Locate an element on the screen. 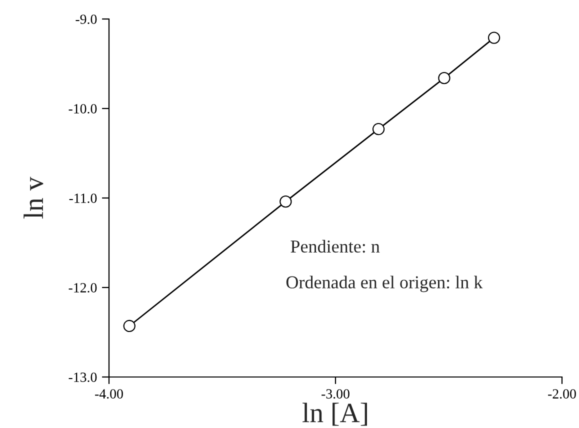 The image size is (579, 428). x-axis-title: ln [A] is located at coordinates (334, 414).